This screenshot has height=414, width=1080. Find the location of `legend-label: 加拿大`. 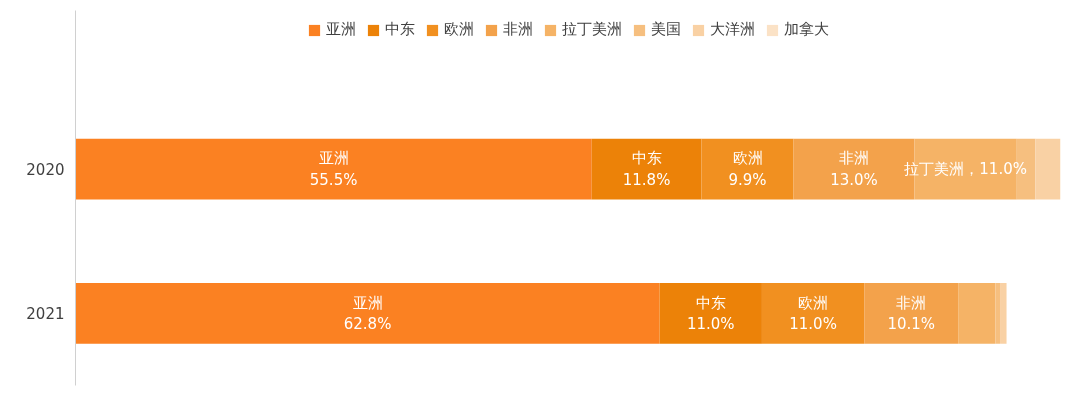

legend-label: 加拿大 is located at coordinates (806, 29).